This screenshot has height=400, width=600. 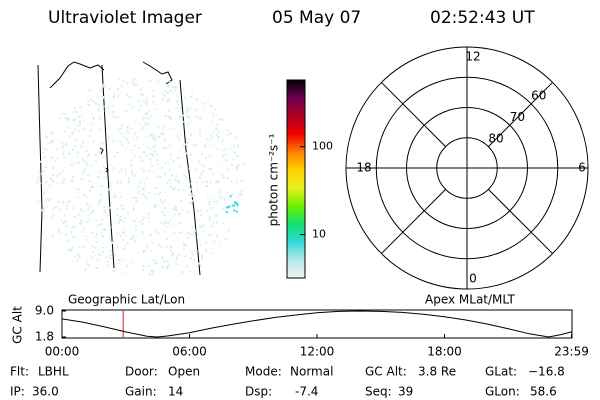 I want to click on field-label: Dsp:, so click(x=258, y=392).